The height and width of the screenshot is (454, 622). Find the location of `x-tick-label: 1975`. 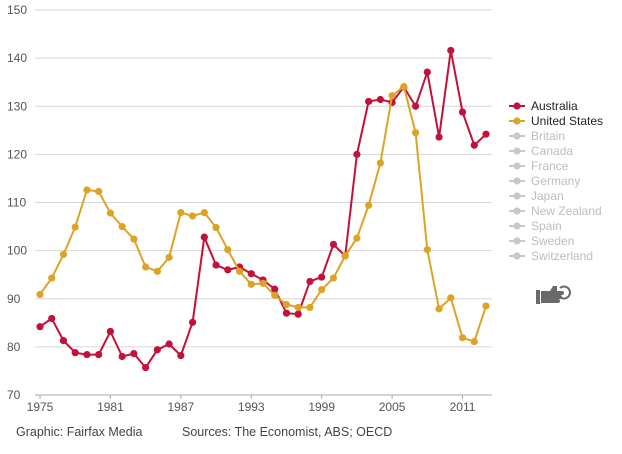

x-tick-label: 1975 is located at coordinates (40, 407).